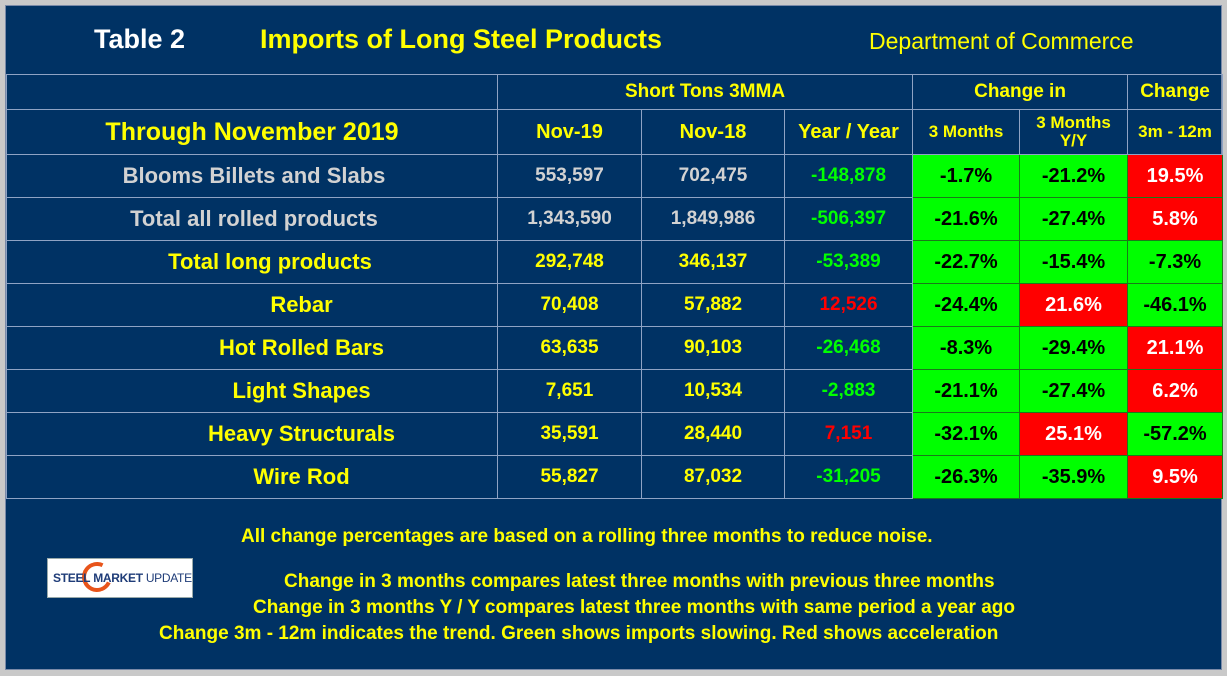  Describe the element at coordinates (713, 262) in the screenshot. I see `cell-nov18: 346,137` at that location.